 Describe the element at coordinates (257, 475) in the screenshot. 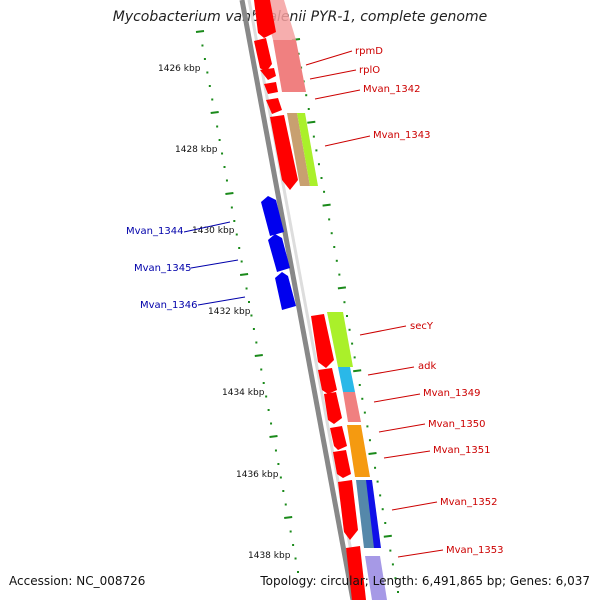

I see `scale-label: 1436 kbp` at that location.